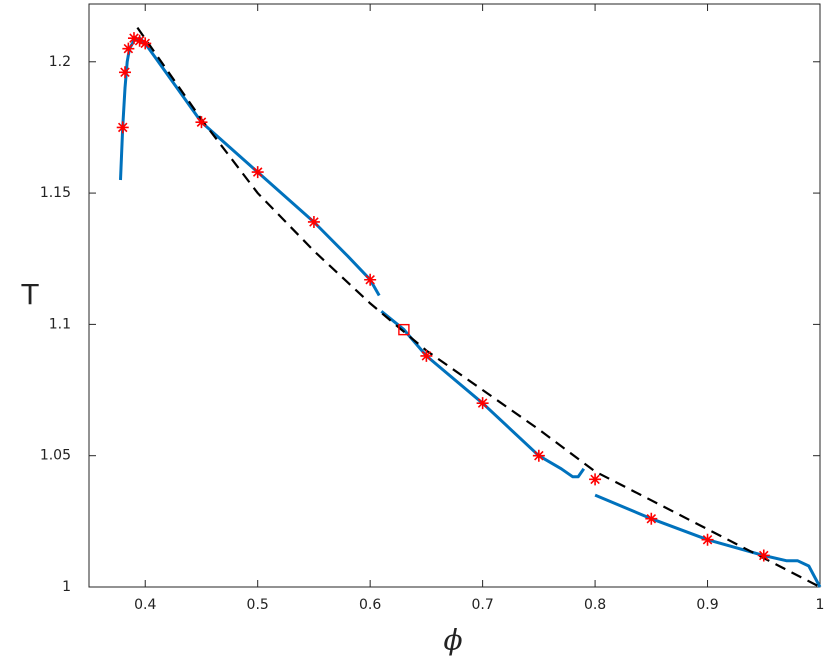 Image resolution: width=824 pixels, height=664 pixels. I want to click on x-tick-label: 0.5, so click(258, 605).